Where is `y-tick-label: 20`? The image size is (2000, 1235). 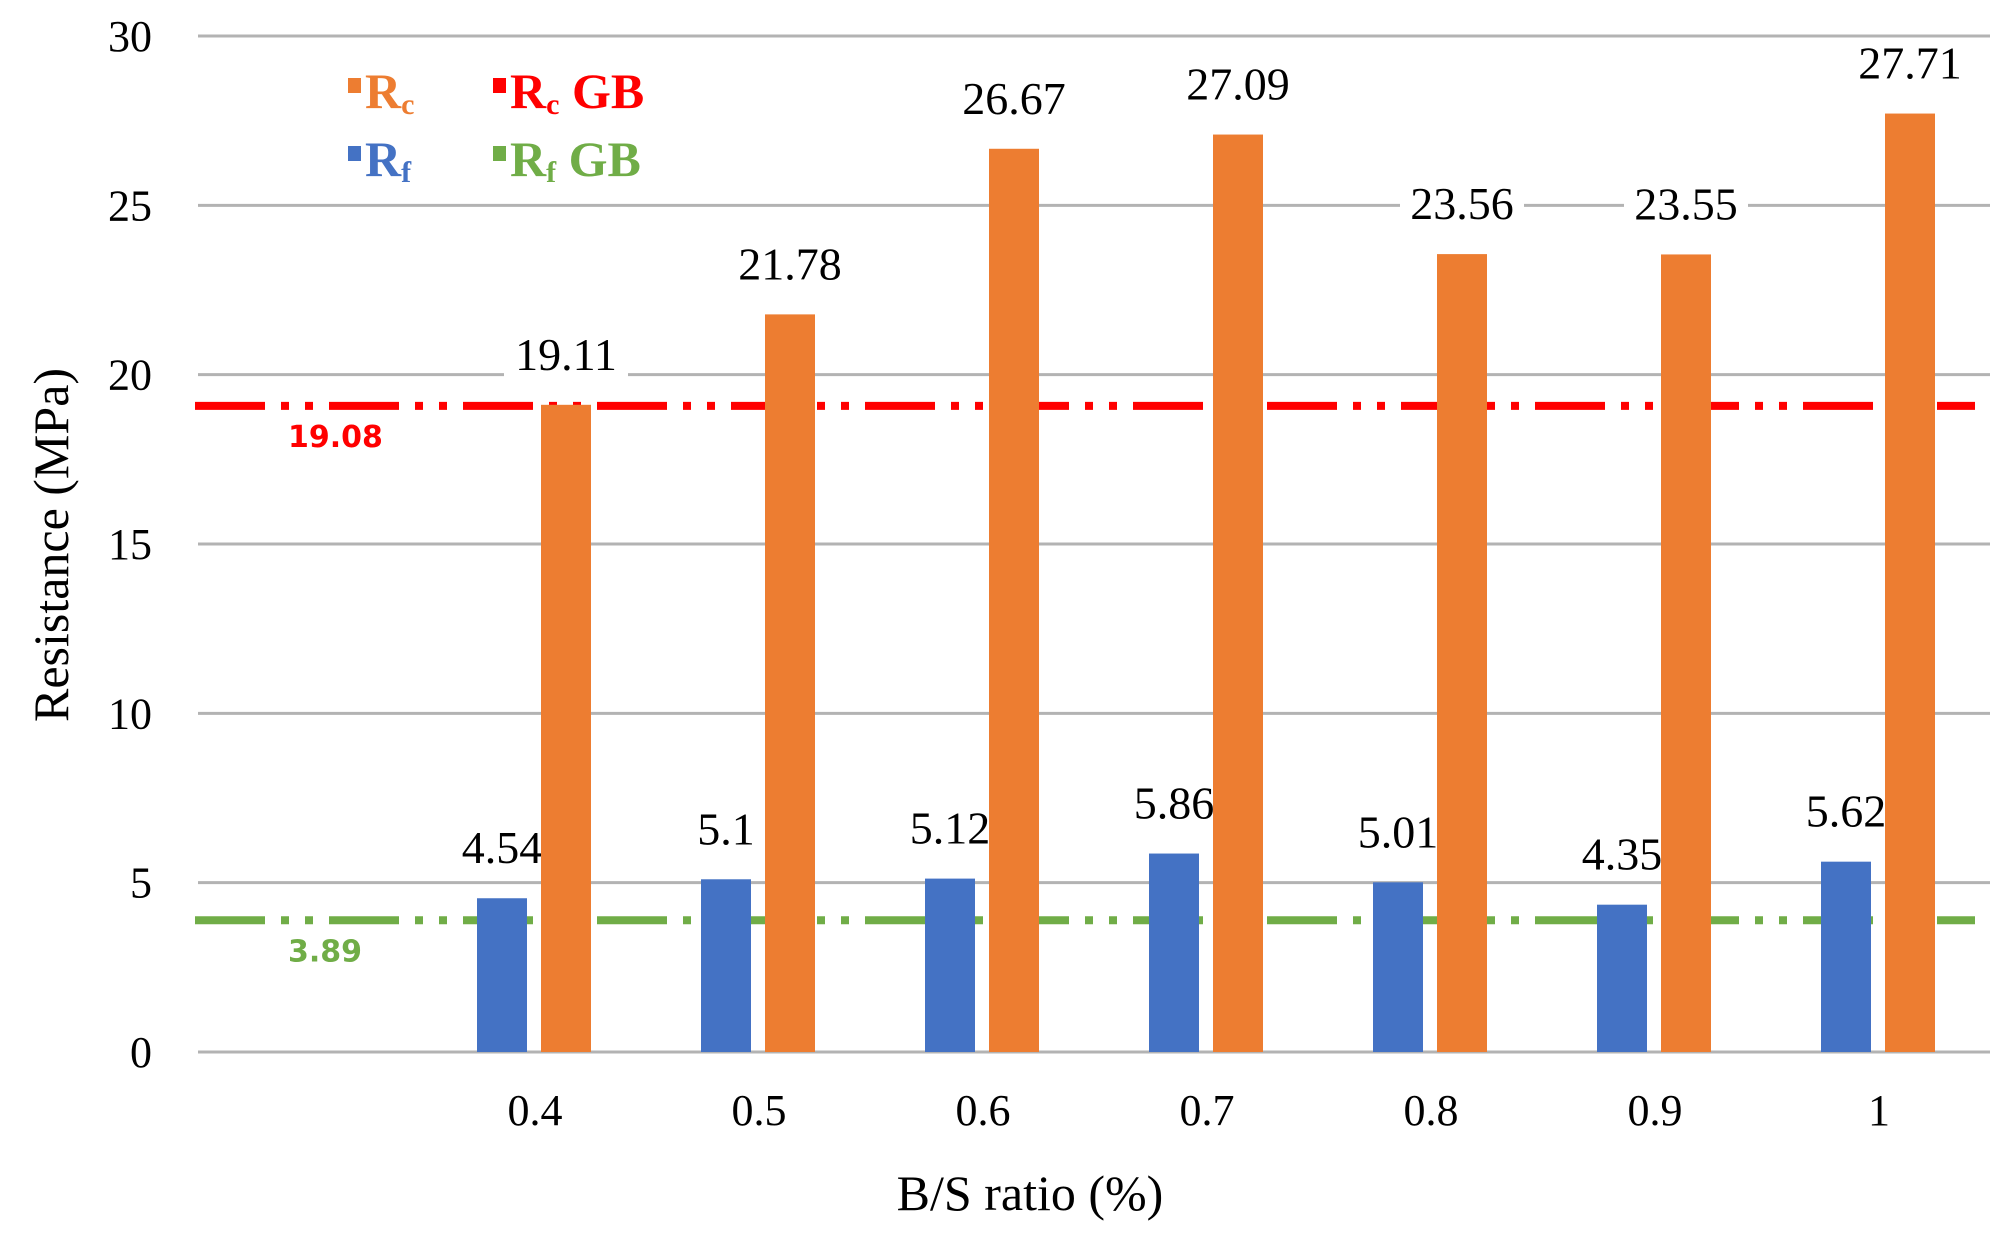
y-tick-label: 20 is located at coordinates (130, 375).